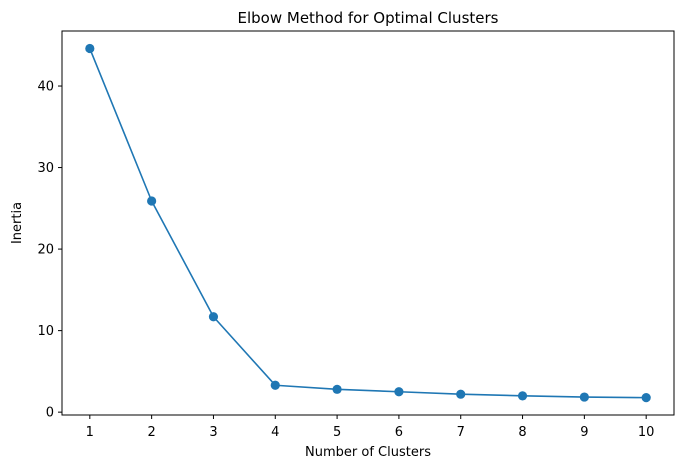 Image resolution: width=687 pixels, height=468 pixels. Describe the element at coordinates (461, 432) in the screenshot. I see `x-tick-label: 7` at that location.